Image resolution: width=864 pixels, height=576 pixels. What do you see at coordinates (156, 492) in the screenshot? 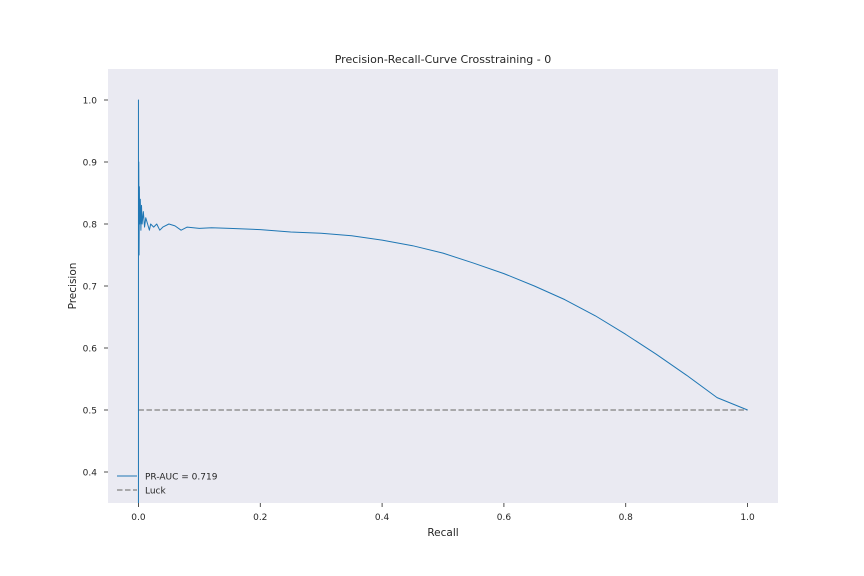
I see `legend-label: Luck` at bounding box center [156, 492].